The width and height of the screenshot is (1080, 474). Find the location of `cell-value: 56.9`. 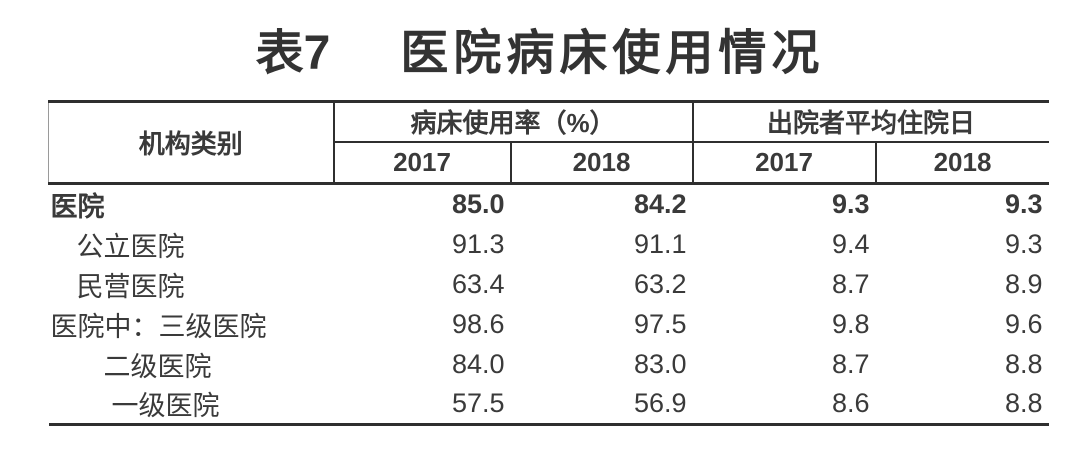

cell-value: 56.9 is located at coordinates (660, 403).